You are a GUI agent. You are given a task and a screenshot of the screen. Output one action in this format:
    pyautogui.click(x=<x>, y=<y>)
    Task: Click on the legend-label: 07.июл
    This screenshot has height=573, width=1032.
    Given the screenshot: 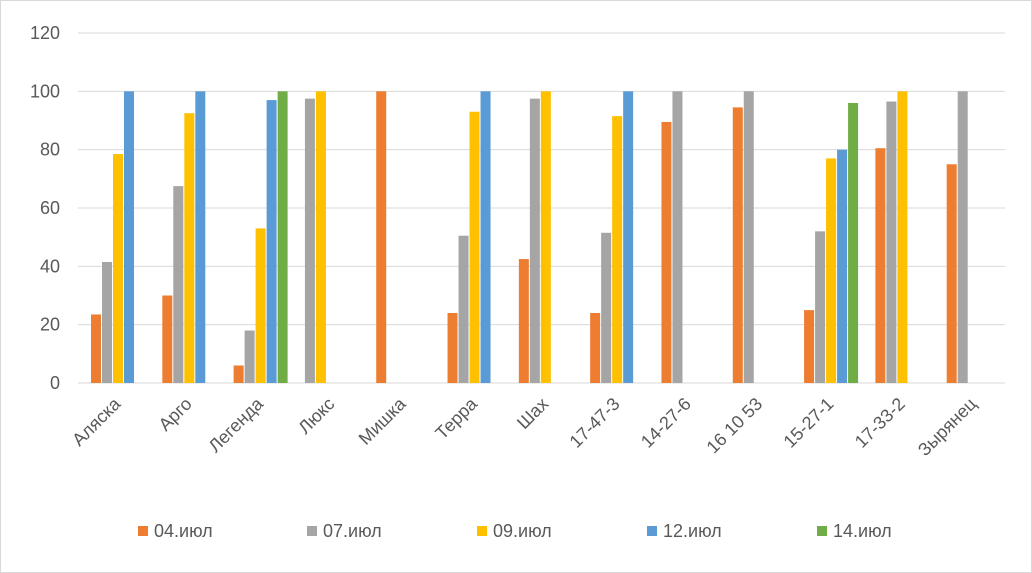 What is the action you would take?
    pyautogui.click(x=352, y=531)
    